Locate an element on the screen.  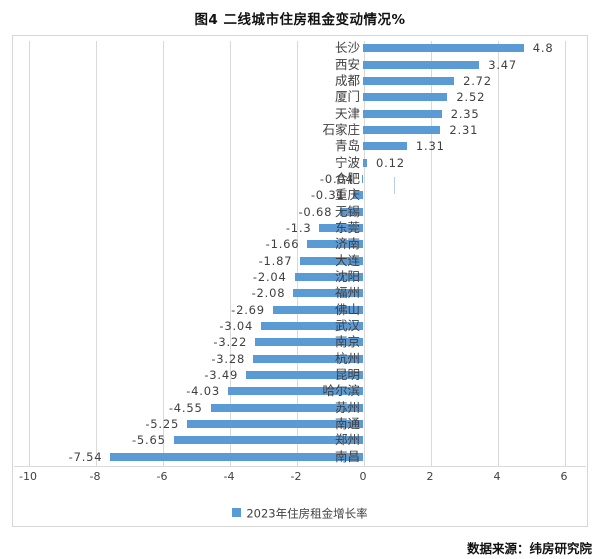
bar-南通 is located at coordinates (275, 424).